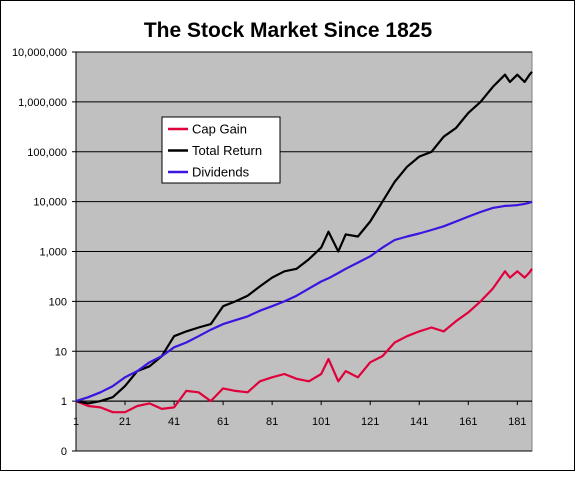  Describe the element at coordinates (125, 422) in the screenshot. I see `x-tick-label: 21` at that location.